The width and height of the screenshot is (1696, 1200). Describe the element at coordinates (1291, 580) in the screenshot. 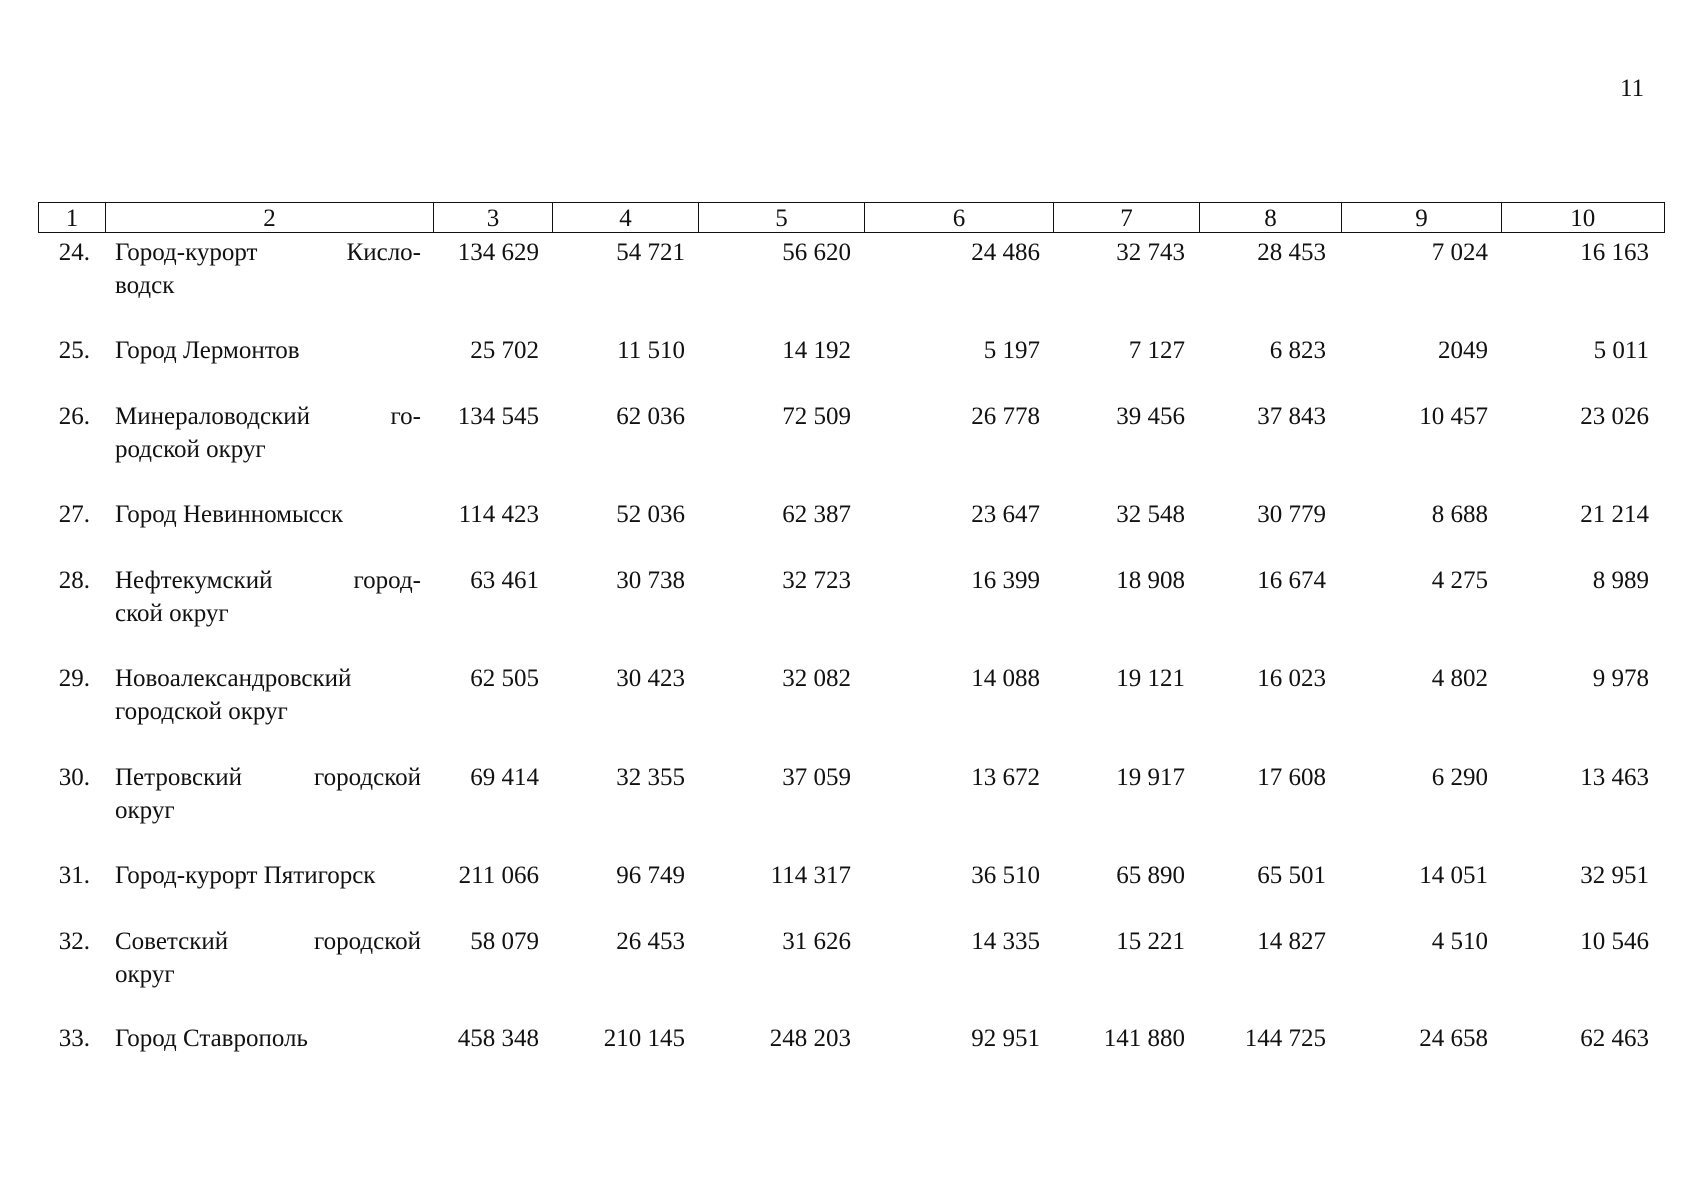

I see `cell-value: 16 674` at that location.